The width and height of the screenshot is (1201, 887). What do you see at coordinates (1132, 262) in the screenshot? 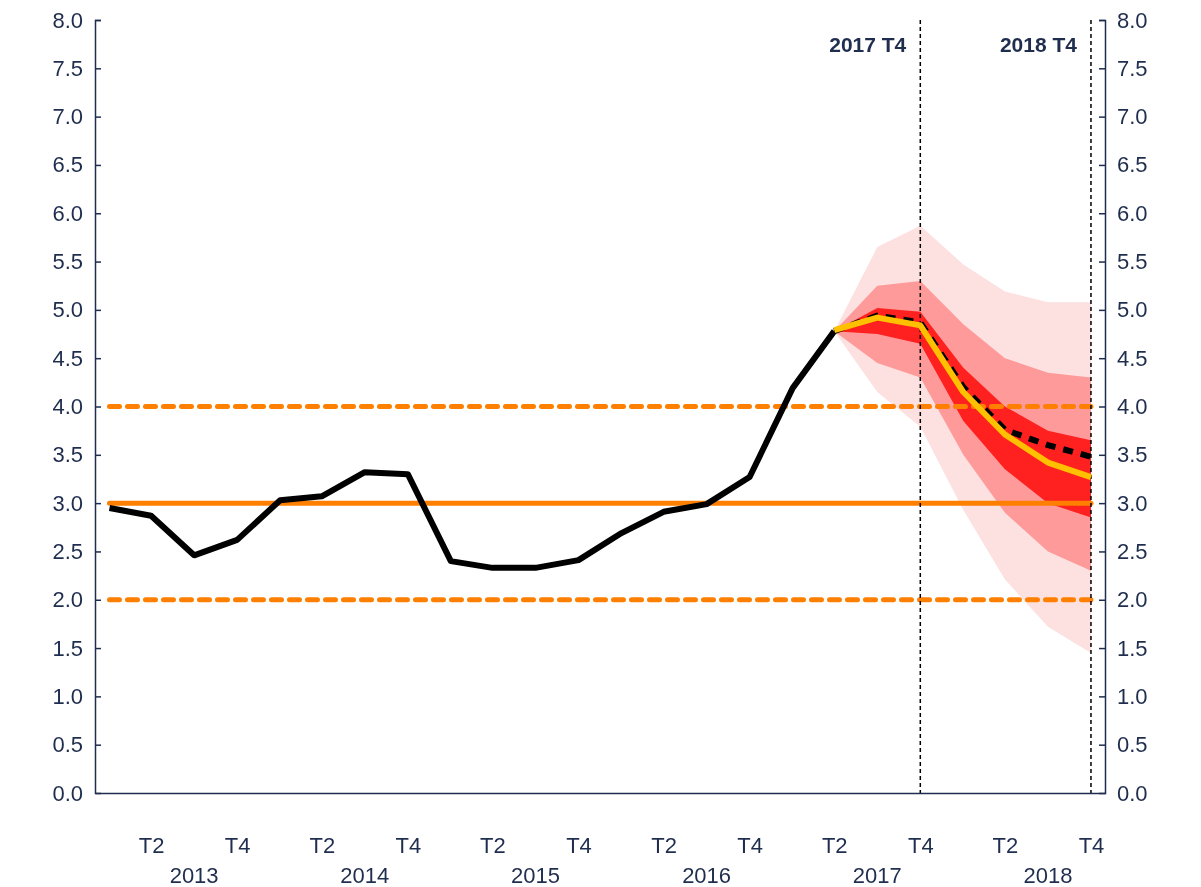
I see `y2-tick-label: 5.5` at bounding box center [1132, 262].